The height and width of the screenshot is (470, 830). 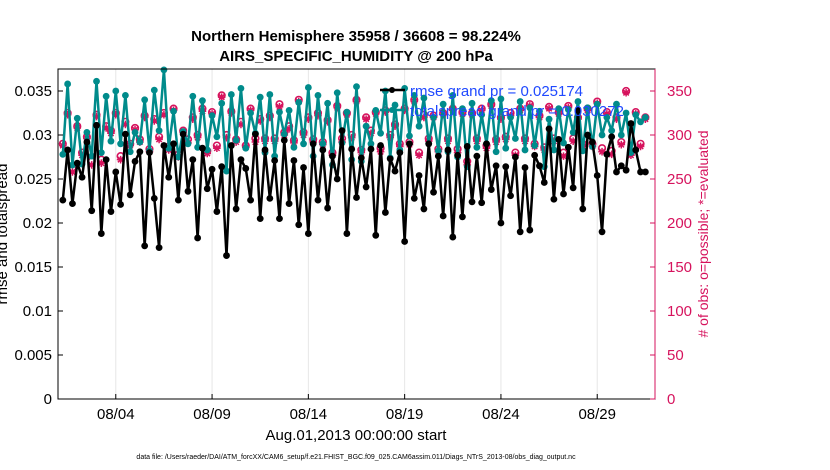 What do you see at coordinates (356, 56) in the screenshot?
I see `chart-title-line2: AIRS_SPECIFIC_HUMIDITY @ 200 hPa` at bounding box center [356, 56].